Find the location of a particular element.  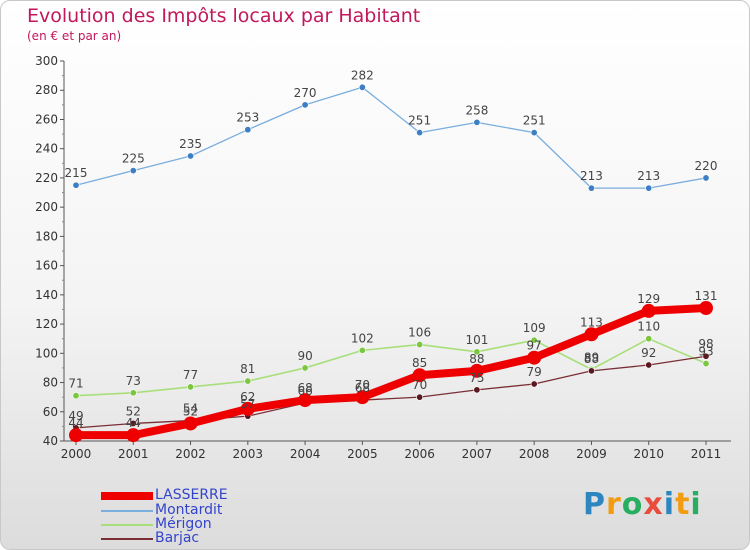

data-label-lasserre: 70 is located at coordinates (362, 385).